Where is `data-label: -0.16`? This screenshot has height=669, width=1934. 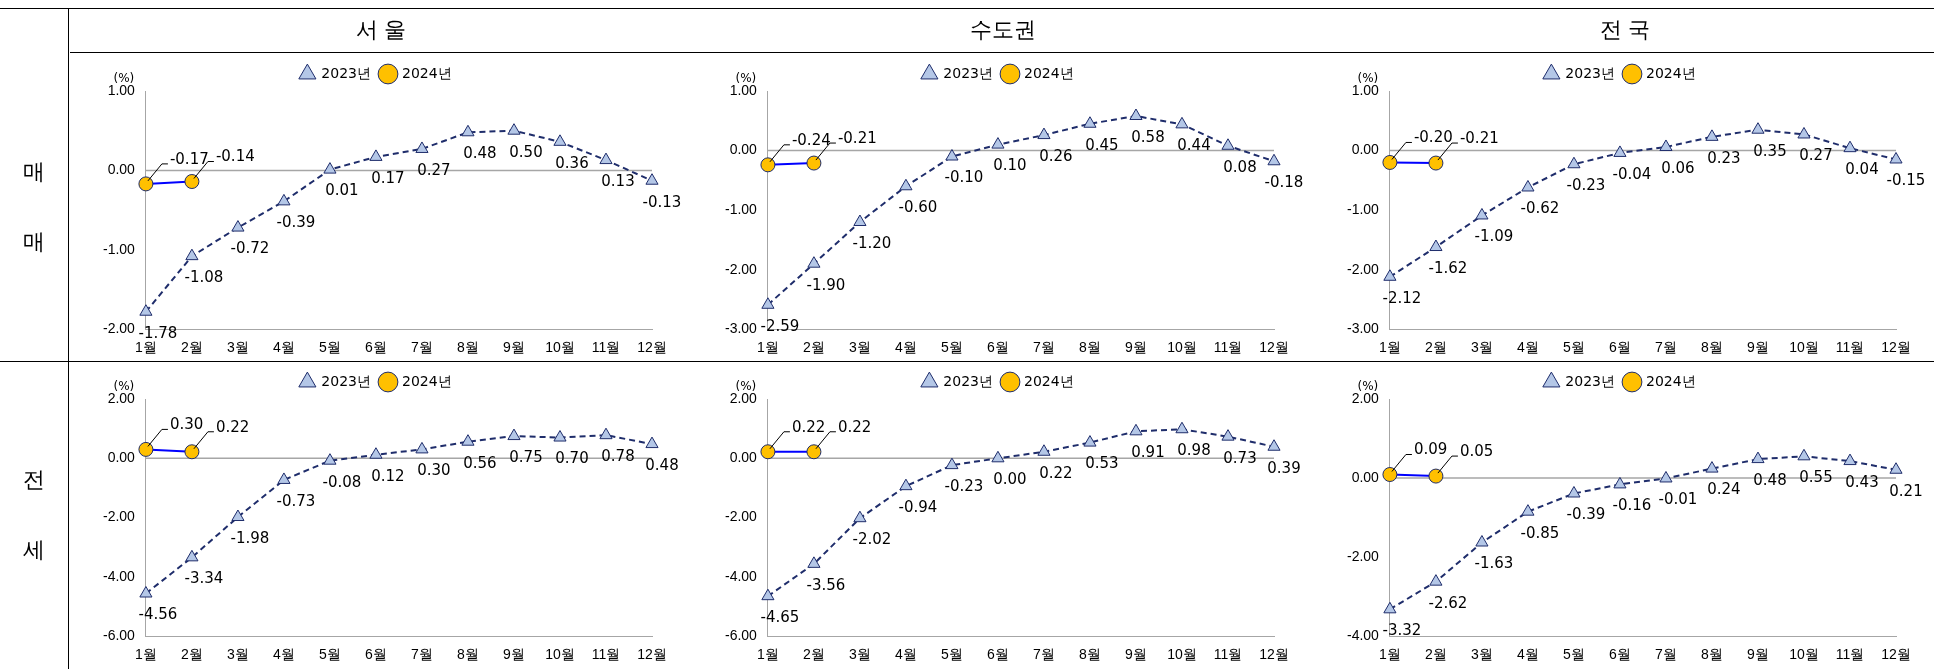
data-label: -0.16 is located at coordinates (1632, 505).